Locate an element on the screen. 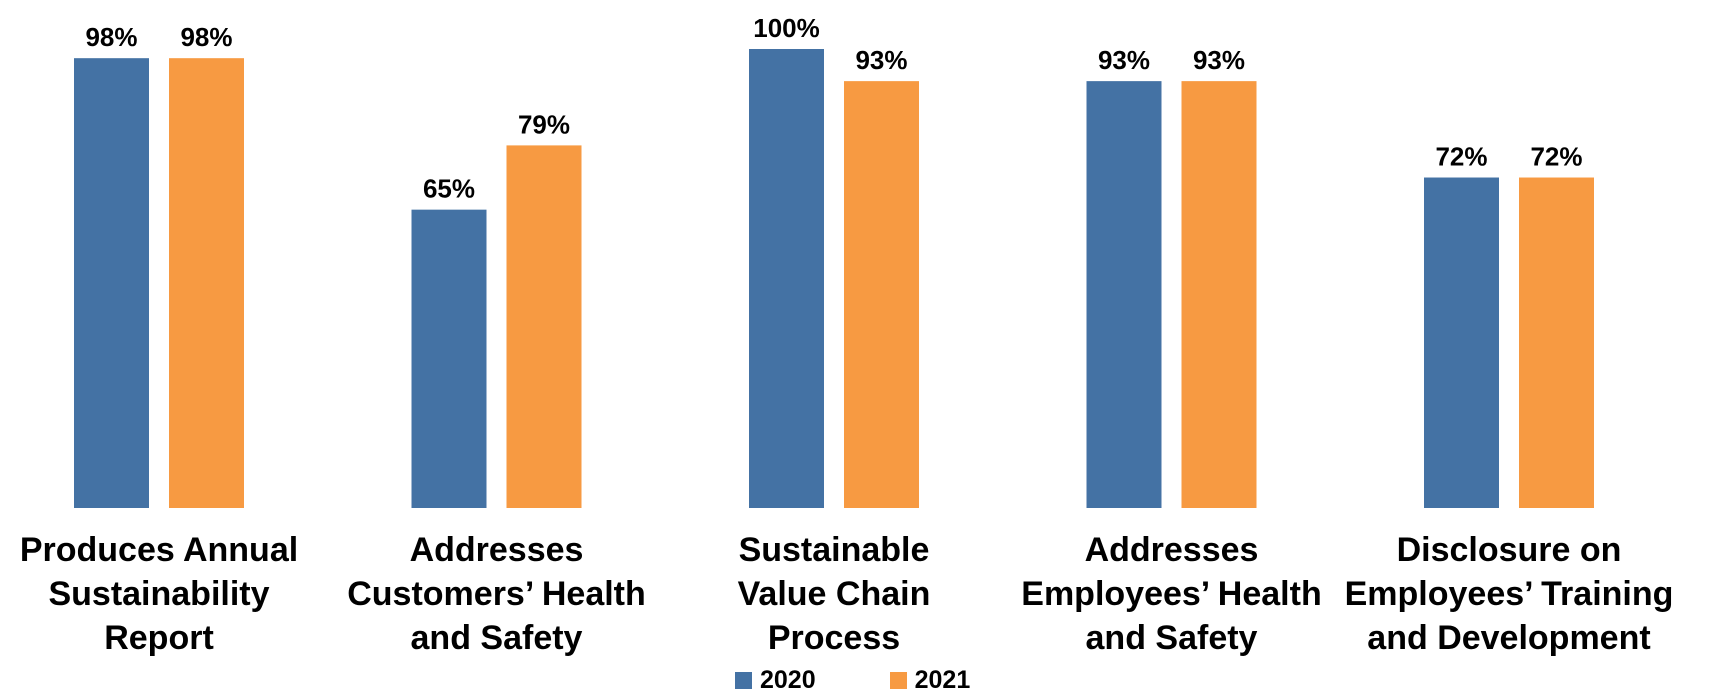  legend-item-2020: 2020 is located at coordinates (775, 680).